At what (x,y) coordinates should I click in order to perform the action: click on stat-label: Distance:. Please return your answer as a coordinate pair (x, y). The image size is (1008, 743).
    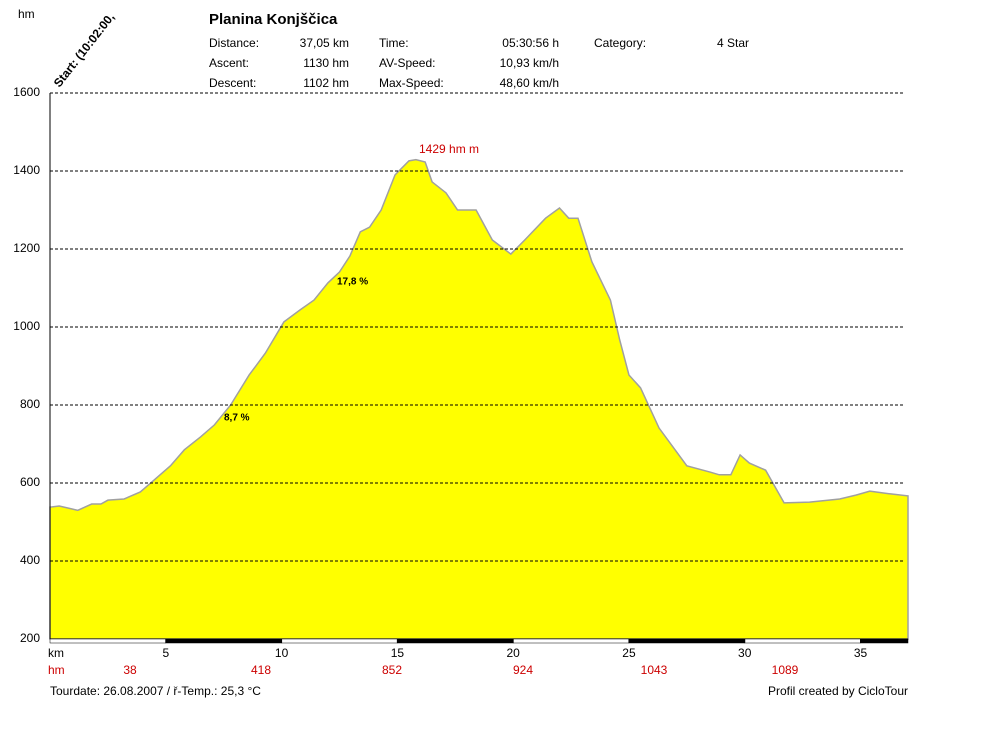
    Looking at the image, I should click on (234, 43).